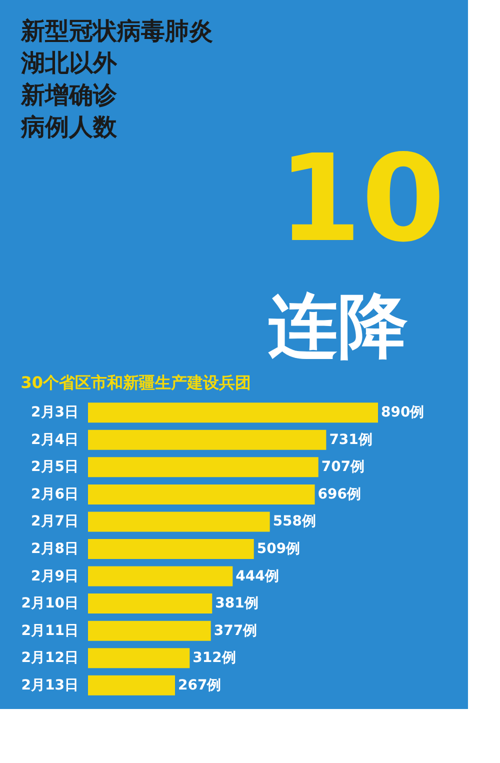 This screenshot has width=500, height=763. What do you see at coordinates (49, 685) in the screenshot?
I see `y-tick-label: 2月13日` at bounding box center [49, 685].